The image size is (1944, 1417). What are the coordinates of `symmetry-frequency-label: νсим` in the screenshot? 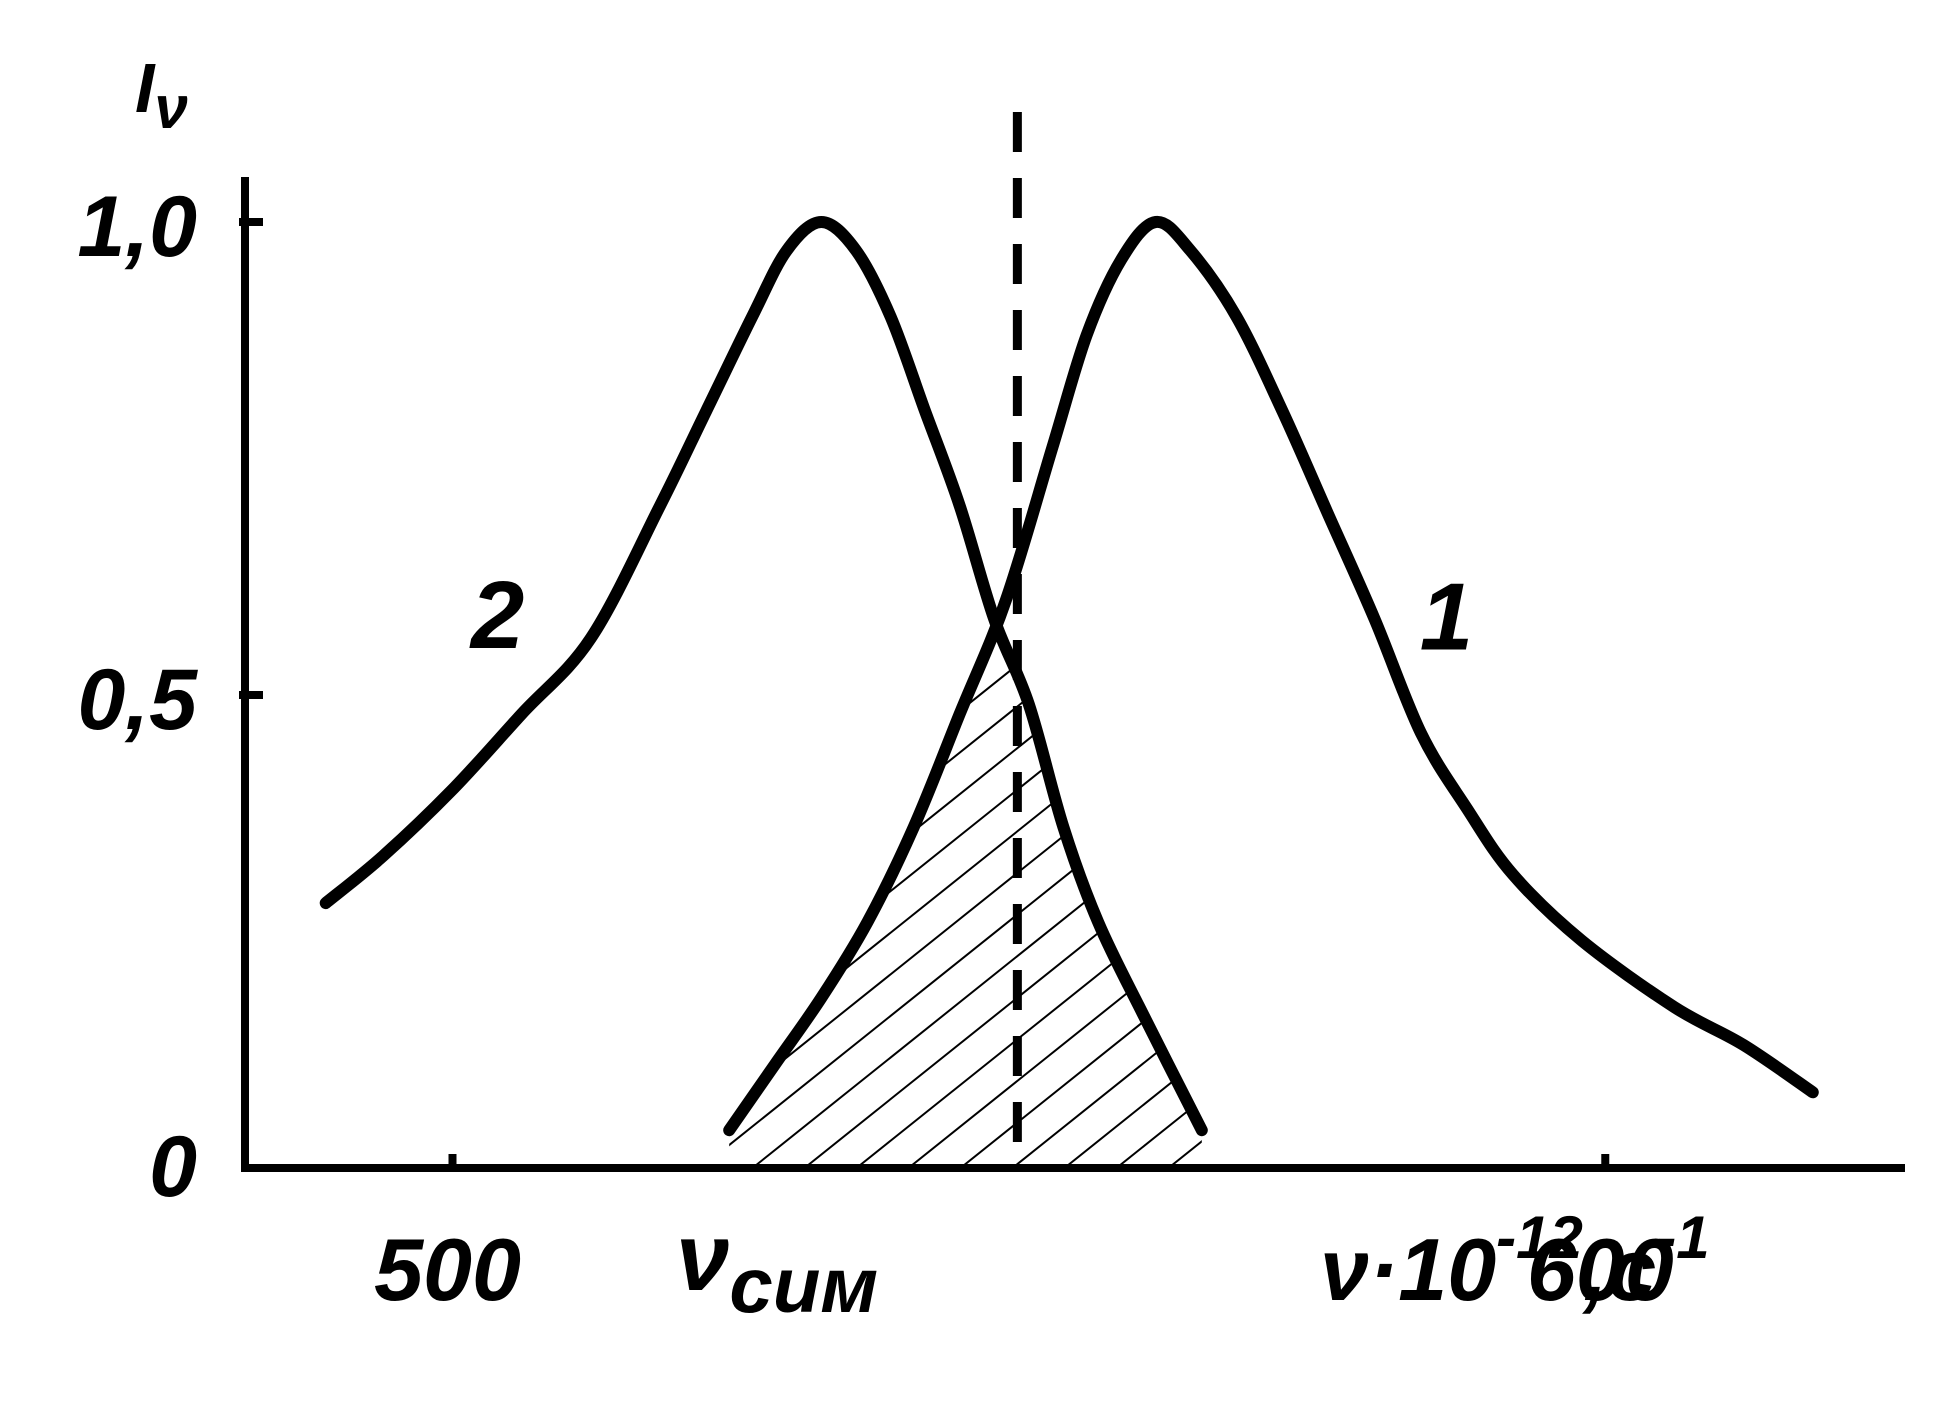 It's located at (777, 1266).